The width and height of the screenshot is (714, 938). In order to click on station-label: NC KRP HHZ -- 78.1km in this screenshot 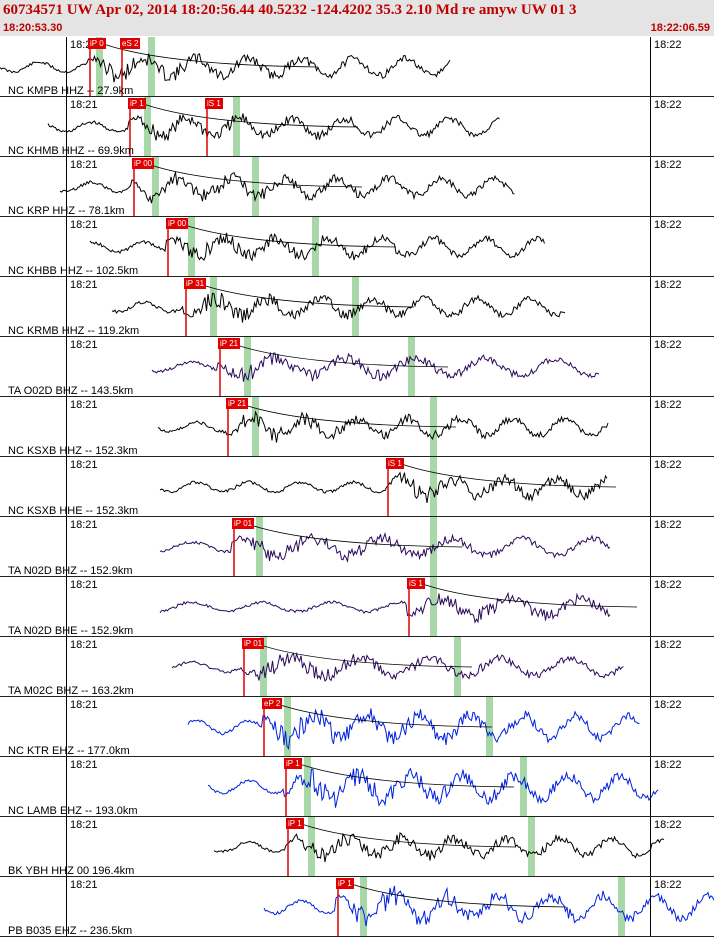, I will do `click(66, 211)`.